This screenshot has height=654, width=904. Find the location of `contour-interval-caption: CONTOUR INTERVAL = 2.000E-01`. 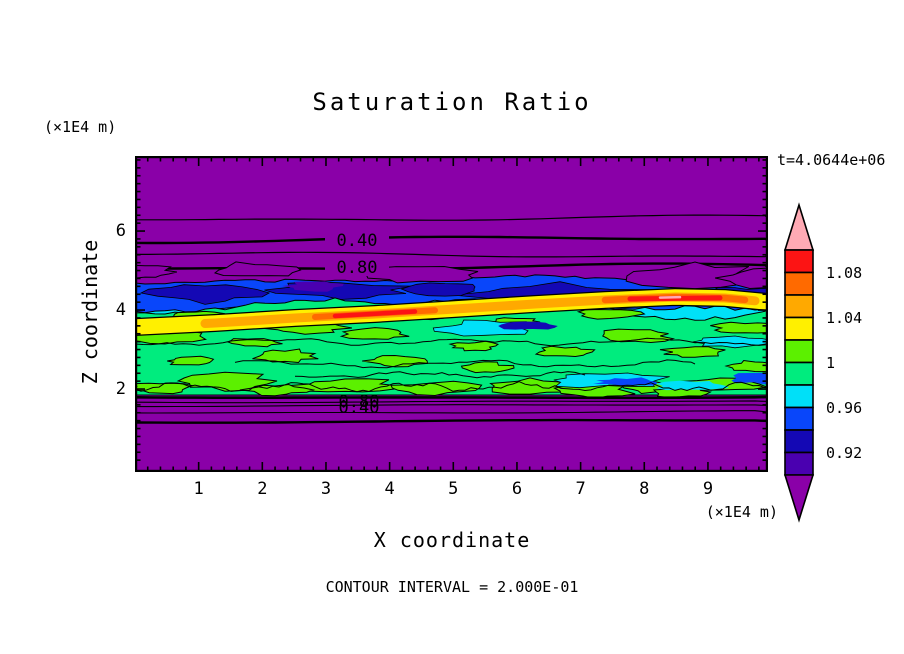

contour-interval-caption: CONTOUR INTERVAL = 2.000E-01 is located at coordinates (452, 587).